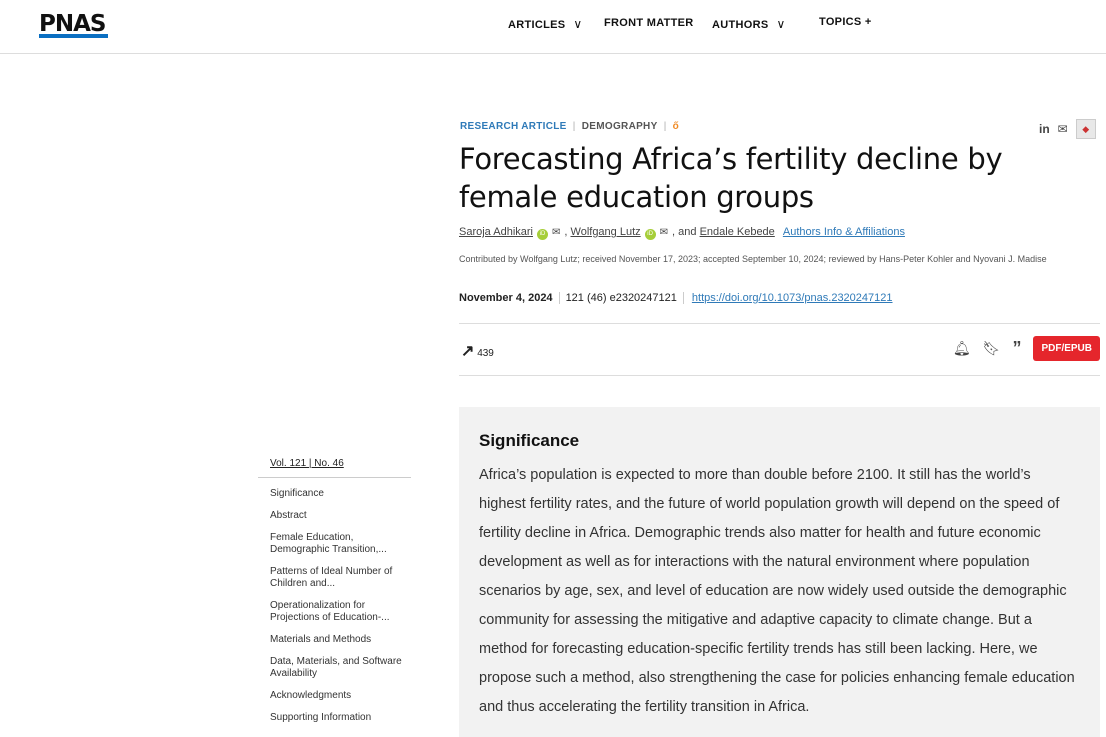  Describe the element at coordinates (321, 639) in the screenshot. I see `toc-item: Materials and Methods` at that location.